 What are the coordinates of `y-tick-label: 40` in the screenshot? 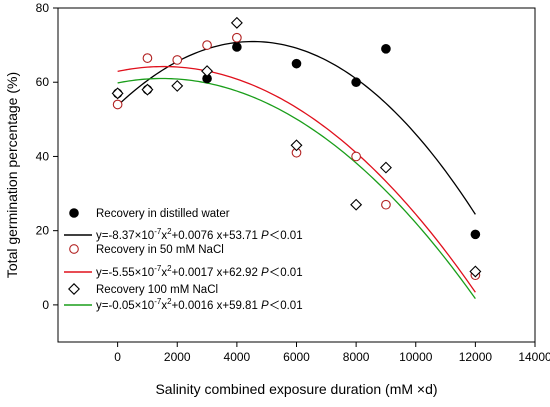 It's located at (43, 156).